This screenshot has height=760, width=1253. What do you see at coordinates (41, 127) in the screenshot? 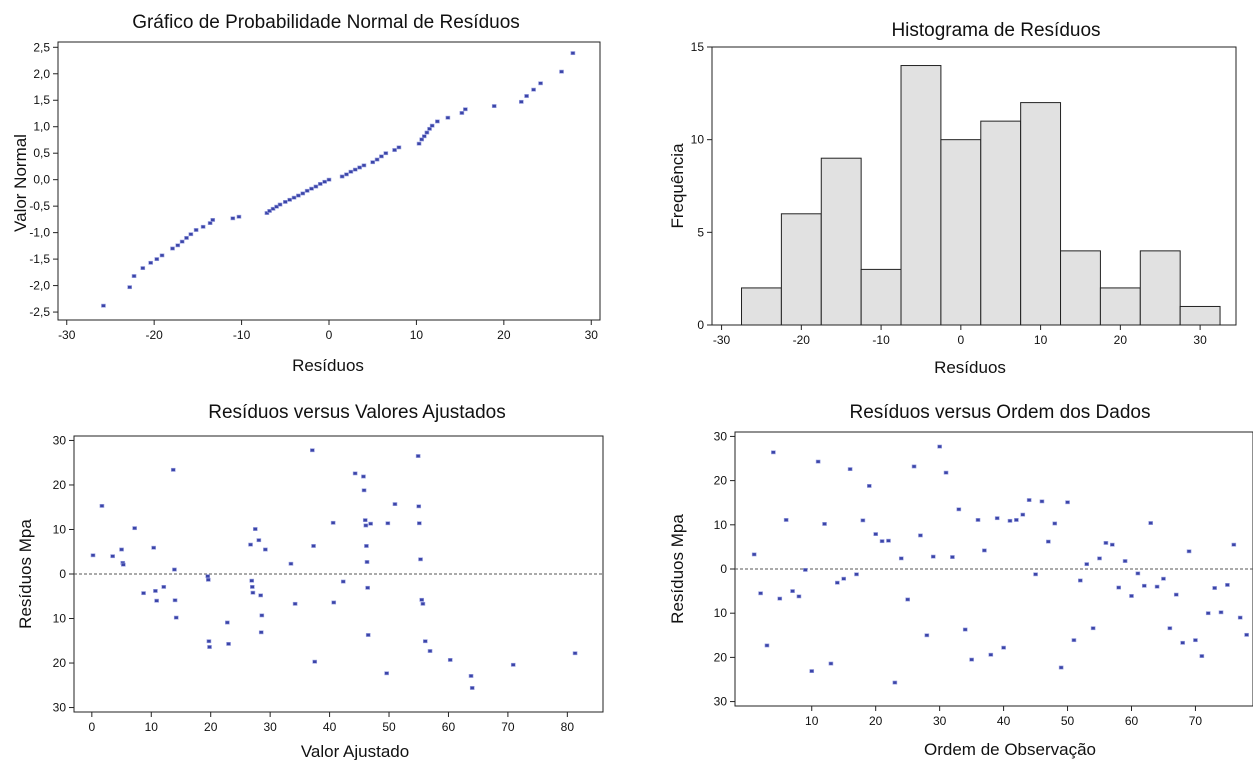
I see `y-tick-label: 1,0` at bounding box center [41, 127].